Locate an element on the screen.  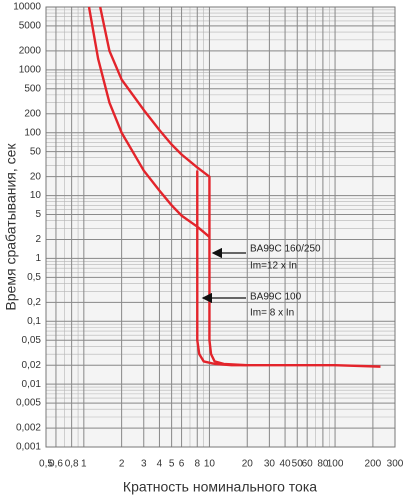
y-tick-label: 20 is located at coordinates (36, 176).